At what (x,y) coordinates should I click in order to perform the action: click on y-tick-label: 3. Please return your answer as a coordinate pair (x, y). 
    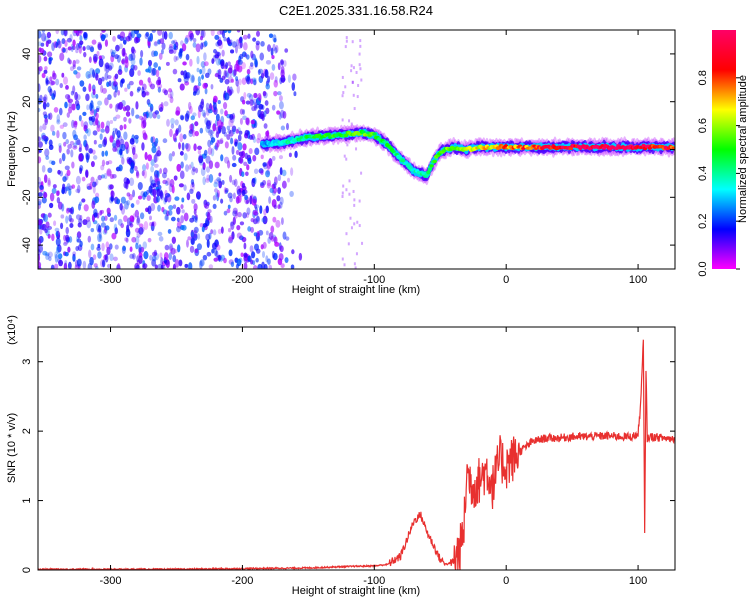
    Looking at the image, I should click on (27, 362).